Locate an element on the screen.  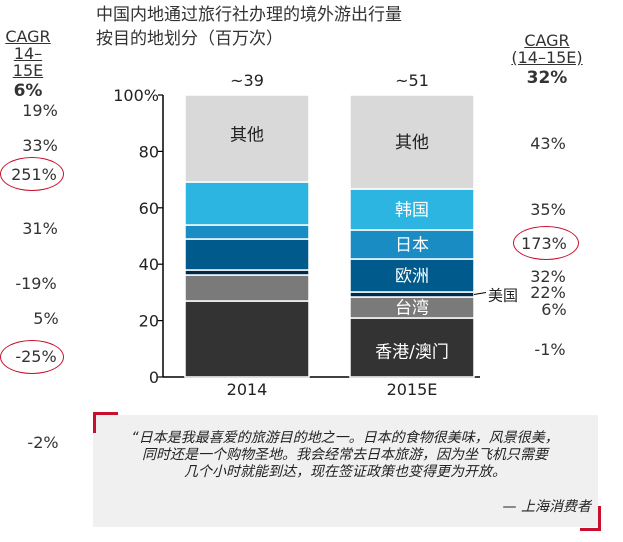
quote-line-1: “日本是我最喜爱的旅游目的地之一。日本的食物很美味，风景很美， is located at coordinates (345, 438).